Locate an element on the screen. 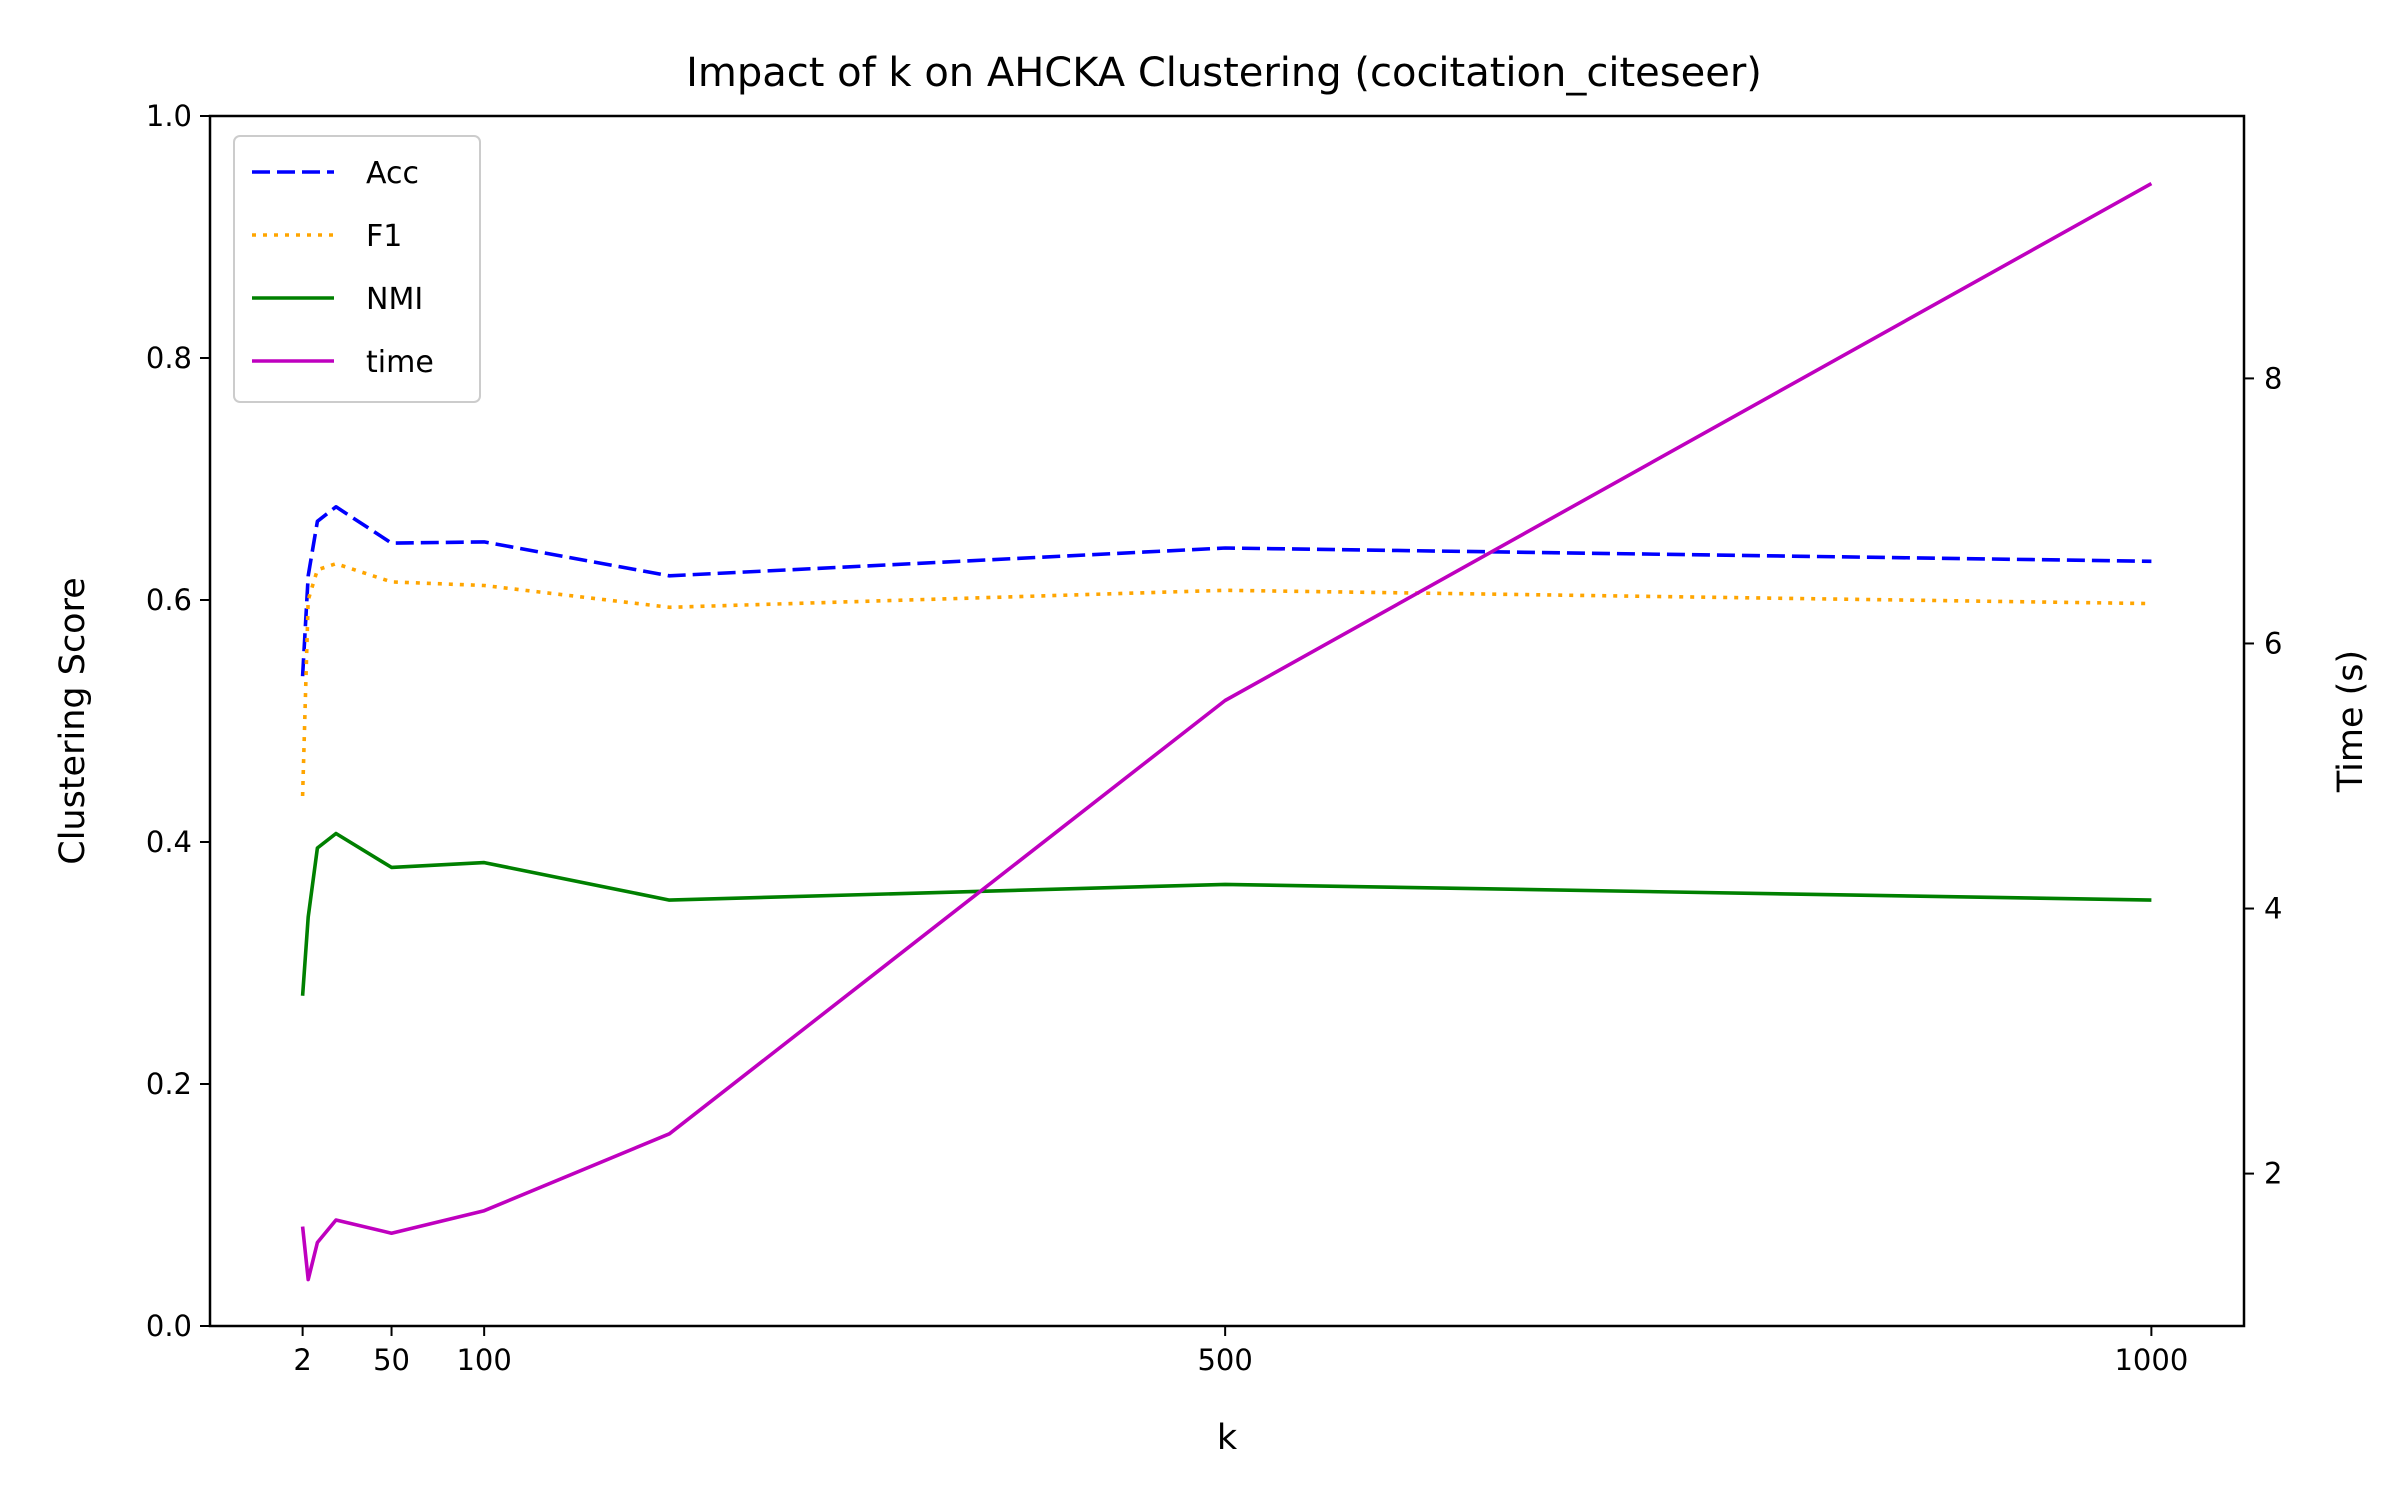  y-tick-label: 0.4 is located at coordinates (169, 842).